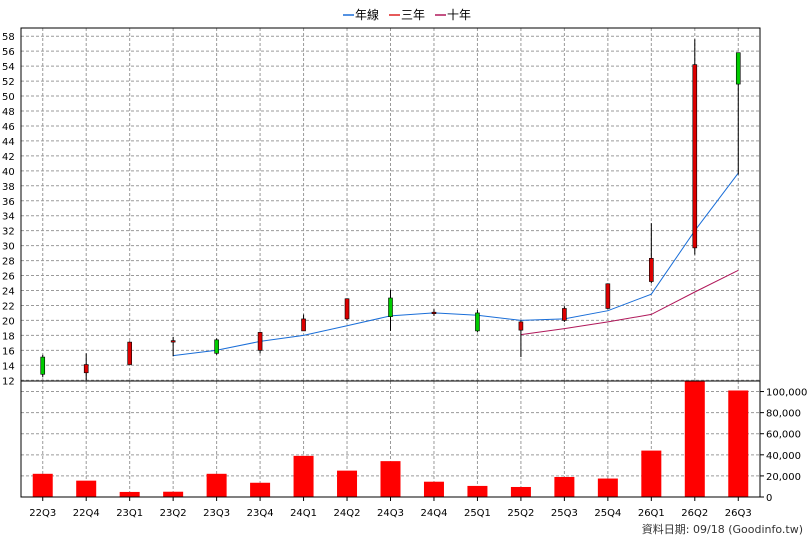 The width and height of the screenshot is (808, 544). Describe the element at coordinates (86, 513) in the screenshot. I see `x-tick-label: 22Q4` at that location.